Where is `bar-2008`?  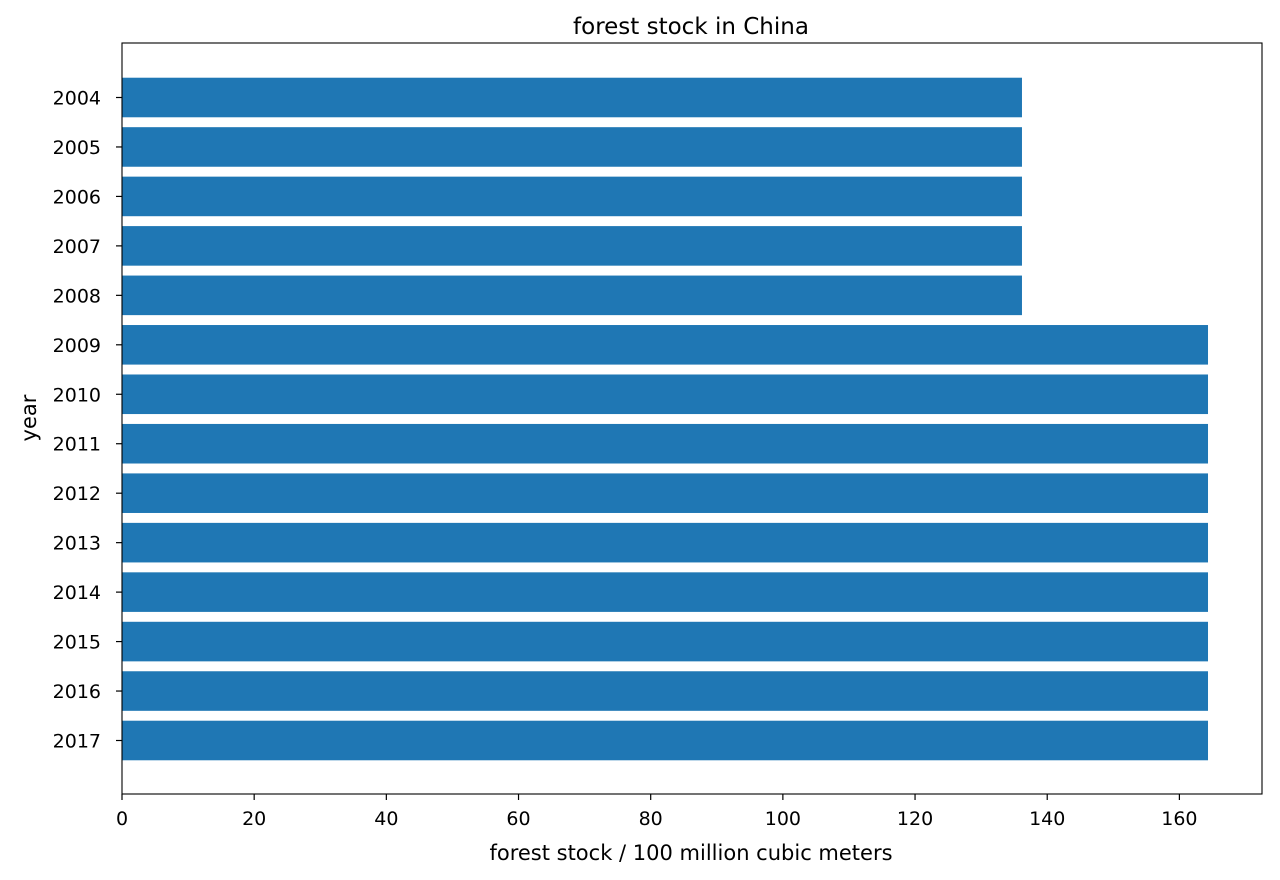 bar-2008 is located at coordinates (572, 295).